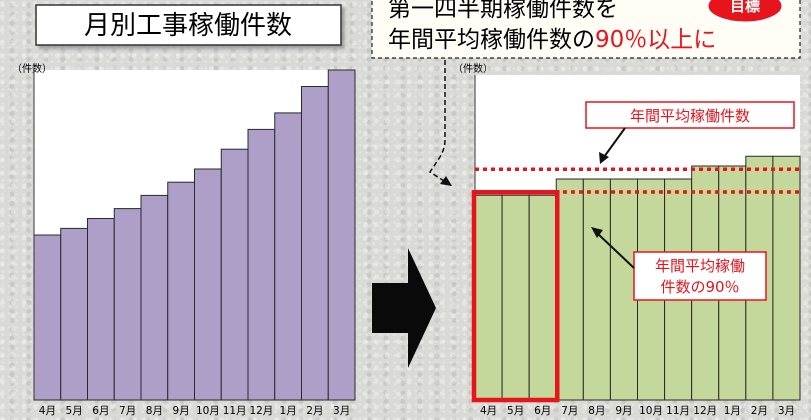 The image size is (811, 420). I want to click on transition-arrow-icon, so click(404, 308).